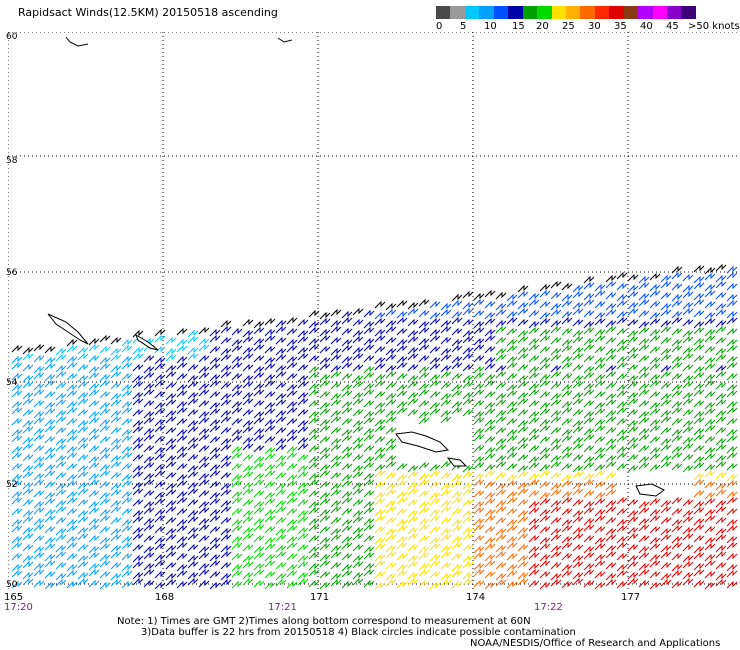 The height and width of the screenshot is (650, 740). I want to click on latitude-label: 58, so click(12, 161).